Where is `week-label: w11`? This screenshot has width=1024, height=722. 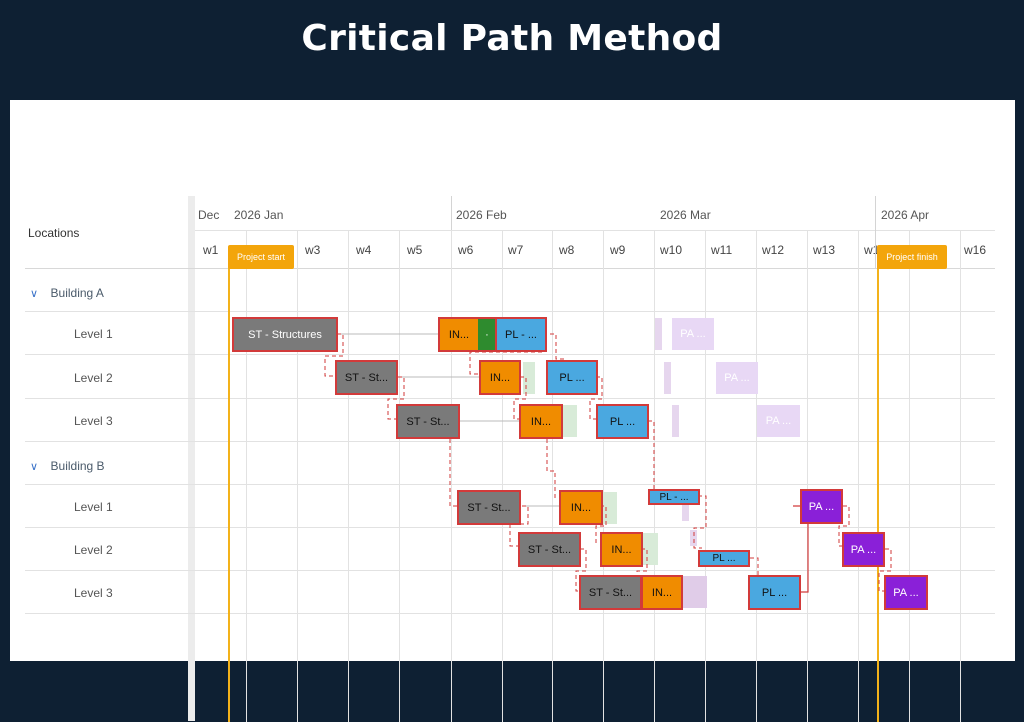 week-label: w11 is located at coordinates (722, 250).